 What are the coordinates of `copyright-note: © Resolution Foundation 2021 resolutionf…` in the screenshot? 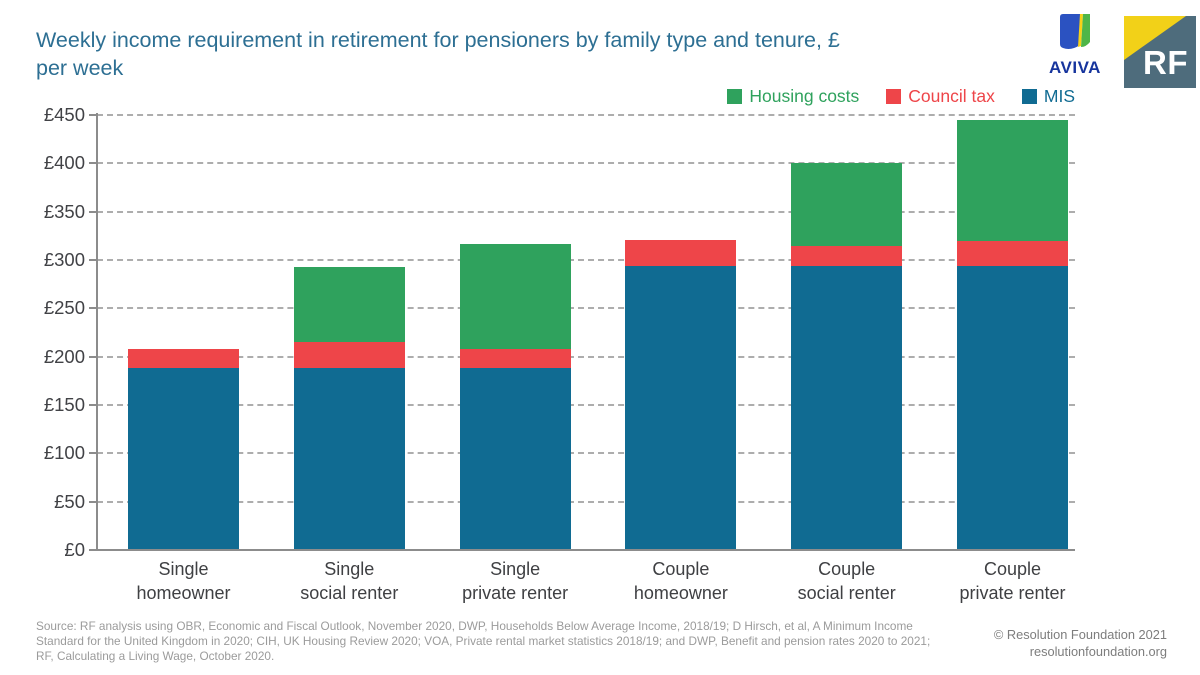 It's located at (1080, 643).